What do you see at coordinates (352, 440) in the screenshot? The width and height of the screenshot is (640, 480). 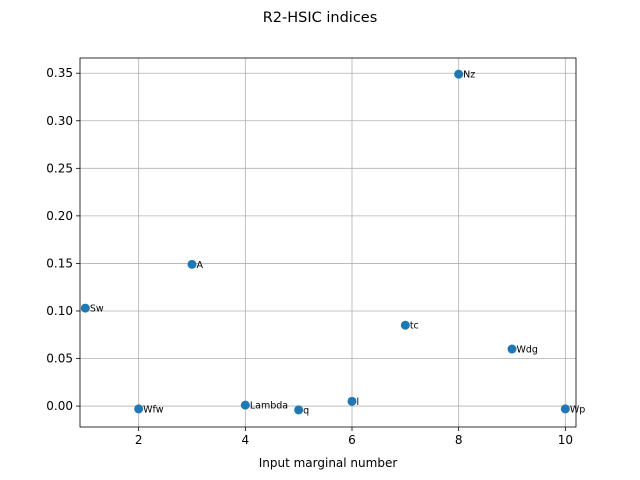 I see `x-tick-label: 6` at bounding box center [352, 440].